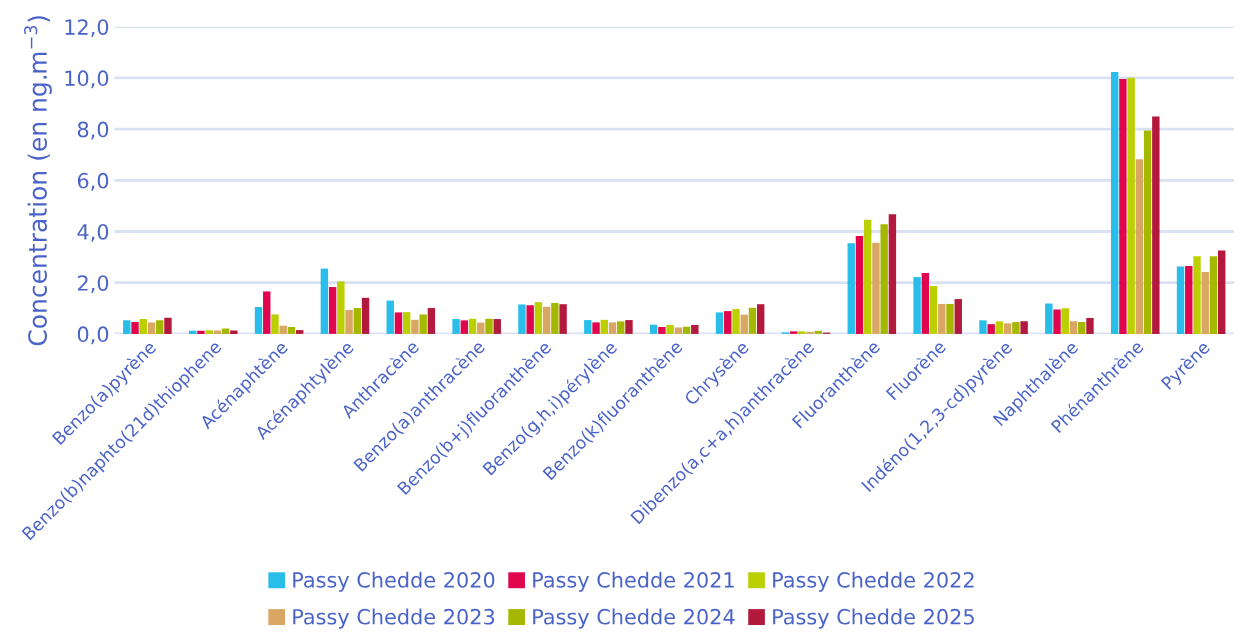  I want to click on y-tick-label: 2,0, so click(93, 284).